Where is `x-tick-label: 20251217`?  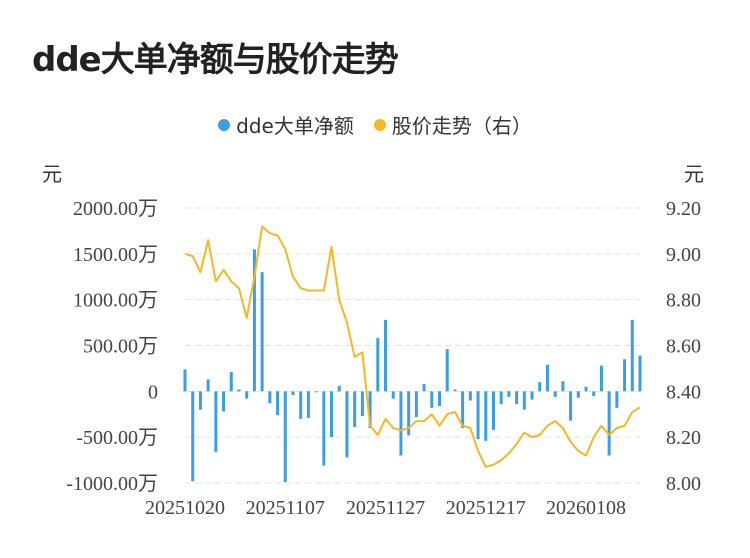 x-tick-label: 20251217 is located at coordinates (486, 508).